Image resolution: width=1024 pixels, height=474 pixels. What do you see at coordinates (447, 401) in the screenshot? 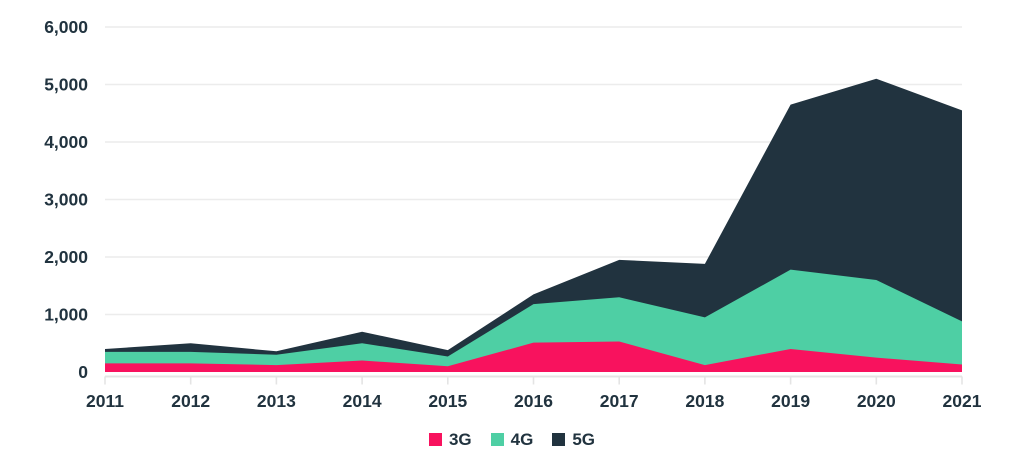
I see `x-axis-label: 2015` at bounding box center [447, 401].